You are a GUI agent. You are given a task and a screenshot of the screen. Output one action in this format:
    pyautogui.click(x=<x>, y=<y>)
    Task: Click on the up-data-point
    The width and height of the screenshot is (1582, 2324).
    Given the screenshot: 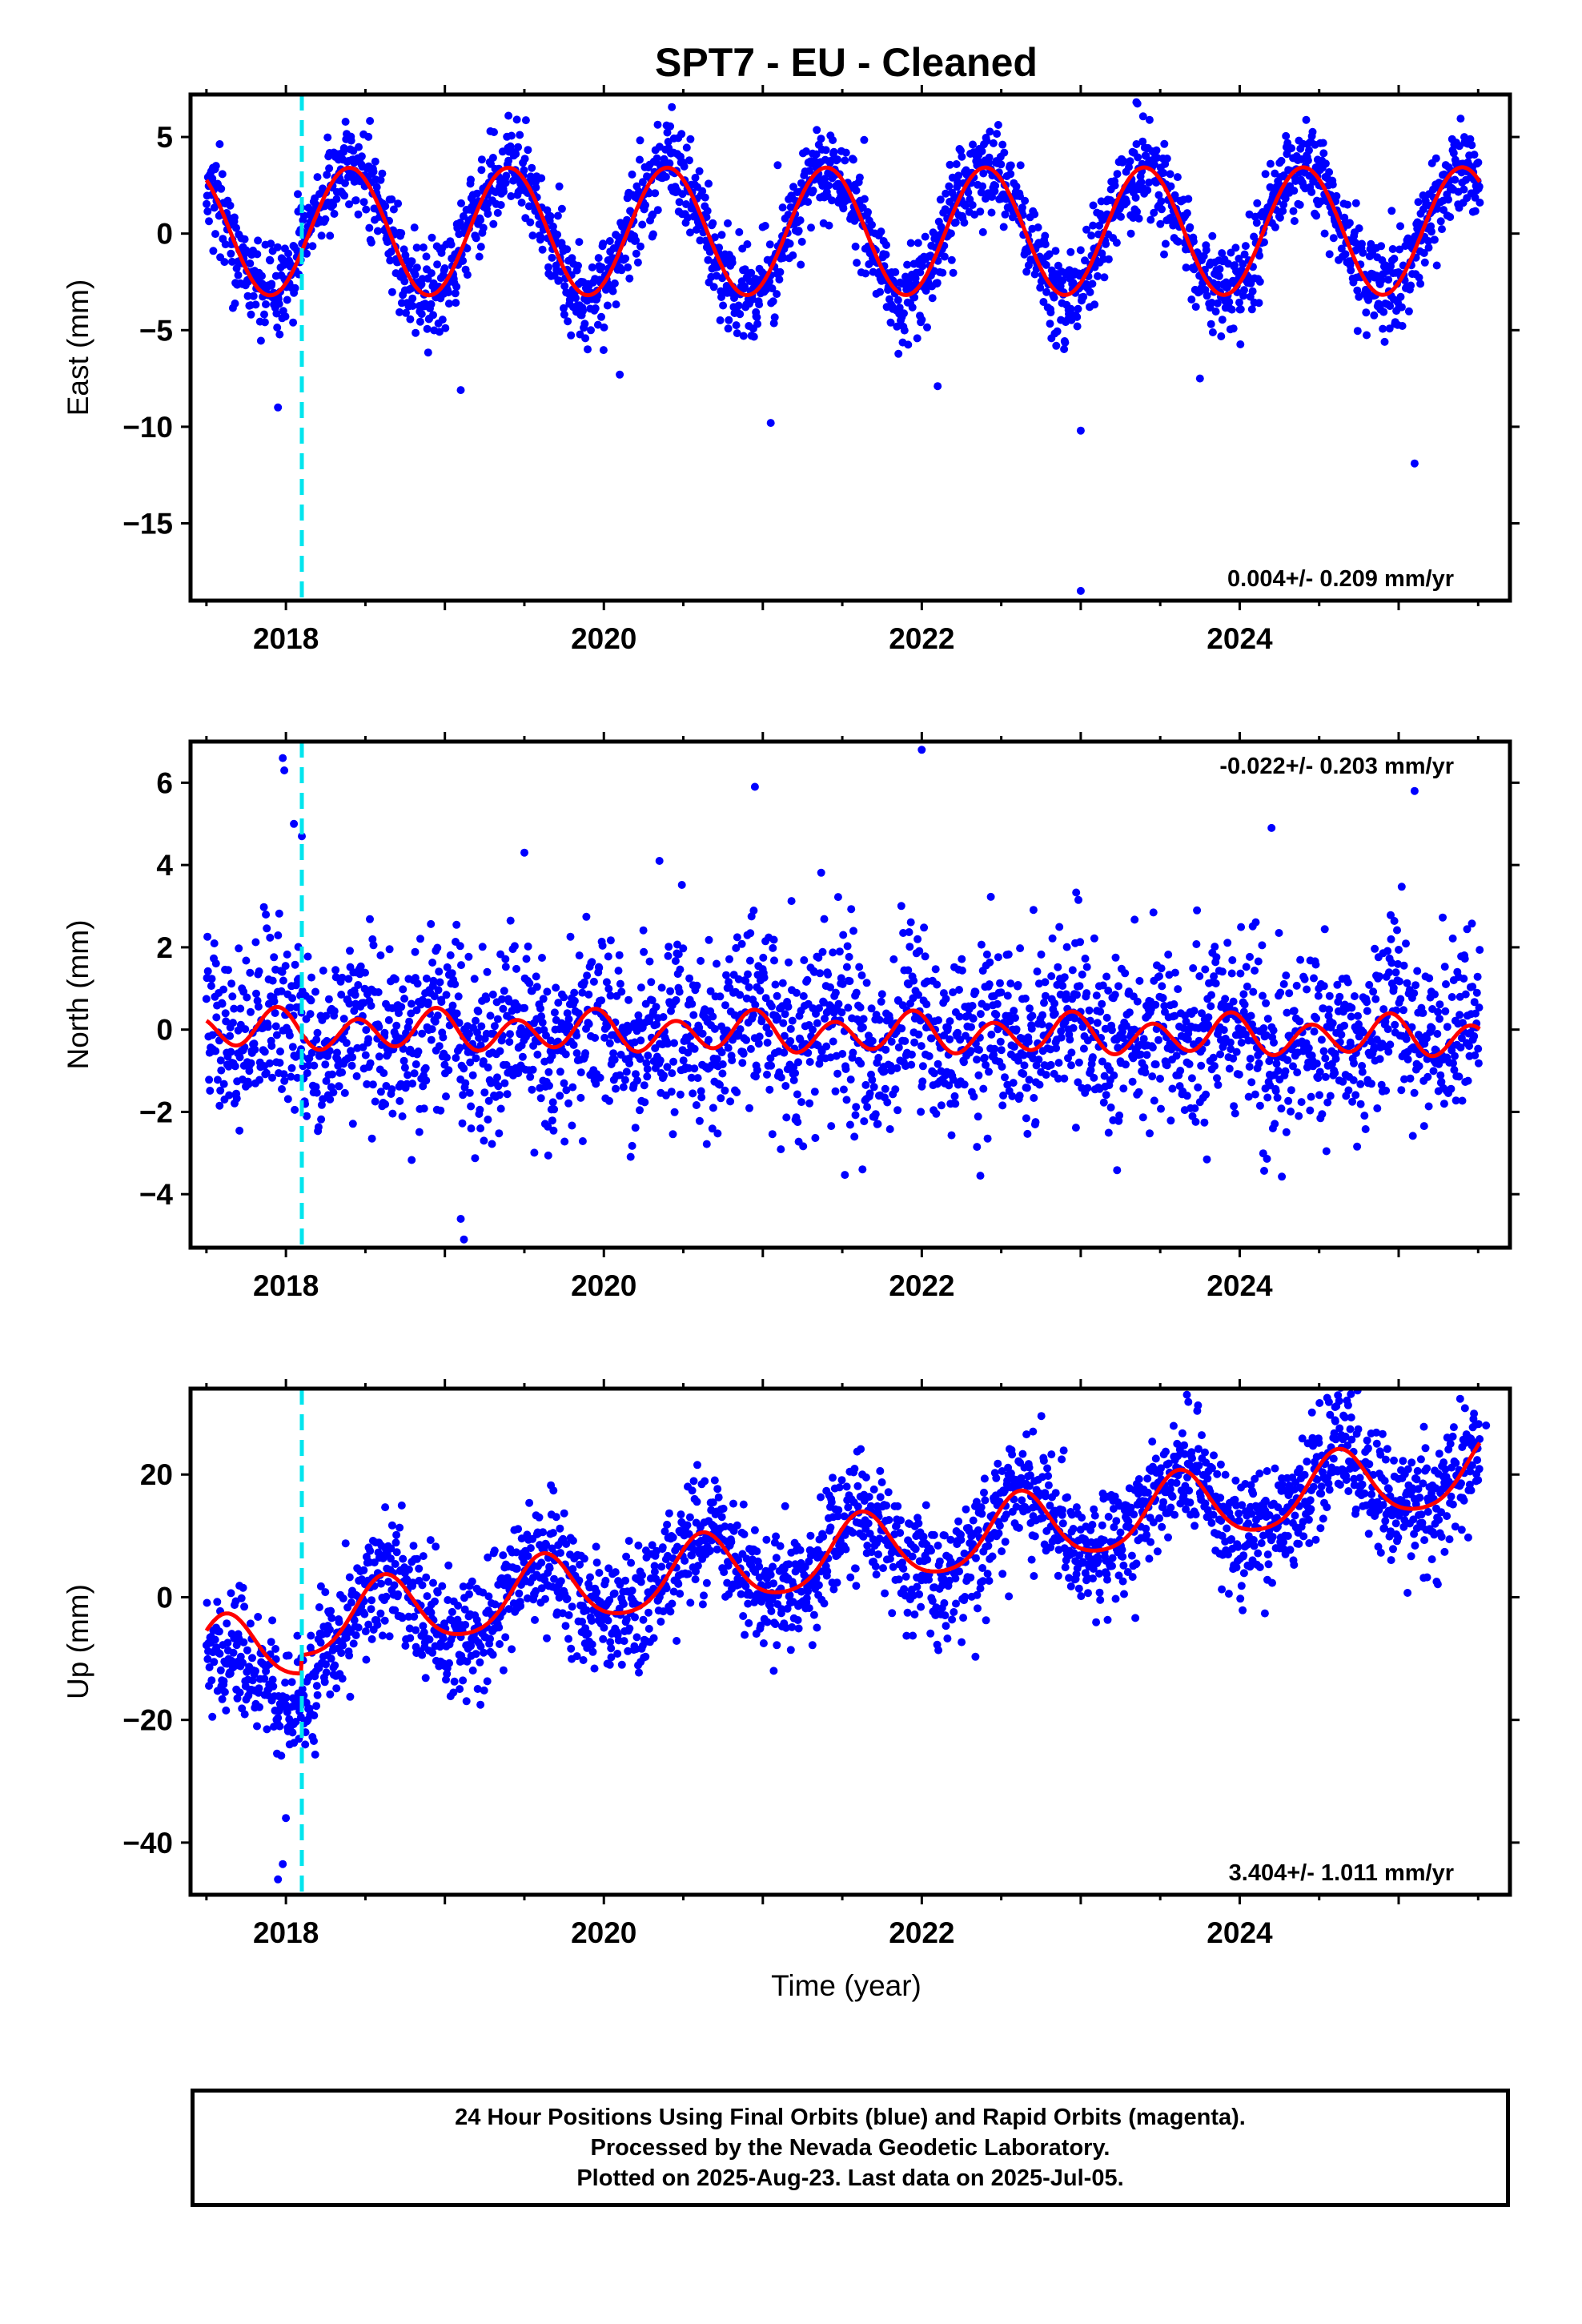 What is the action you would take?
    pyautogui.click(x=228, y=1642)
    